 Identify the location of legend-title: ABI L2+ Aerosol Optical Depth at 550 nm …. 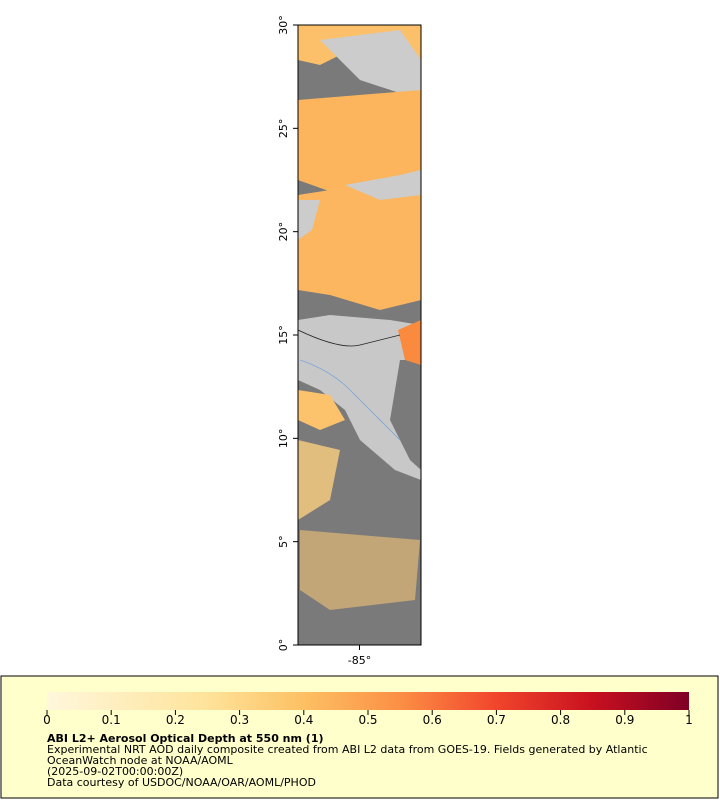
(185, 738).